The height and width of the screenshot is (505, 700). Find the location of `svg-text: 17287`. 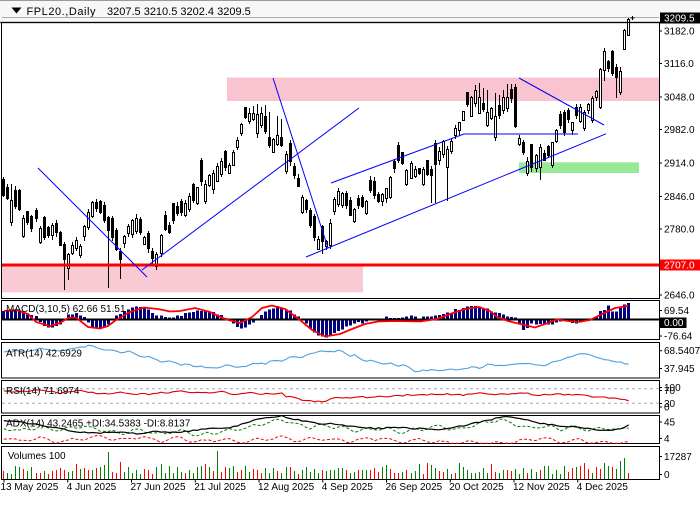

svg-text: 17287 is located at coordinates (678, 457).